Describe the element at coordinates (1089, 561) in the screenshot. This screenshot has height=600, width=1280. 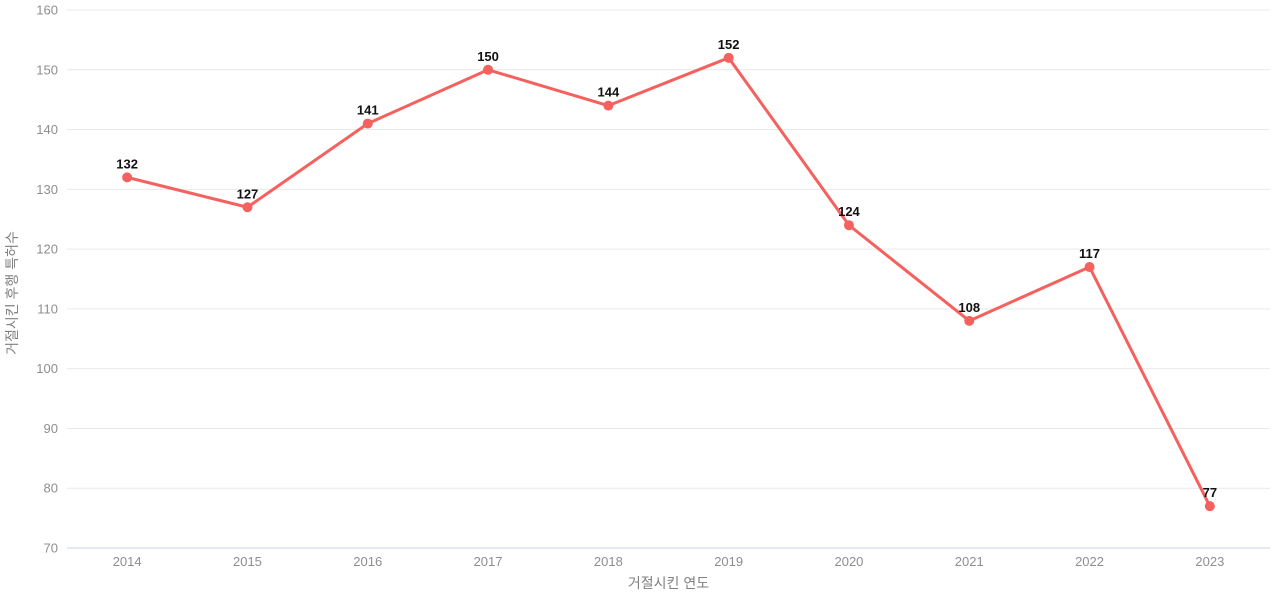
I see `x-tick-label: 2022` at that location.